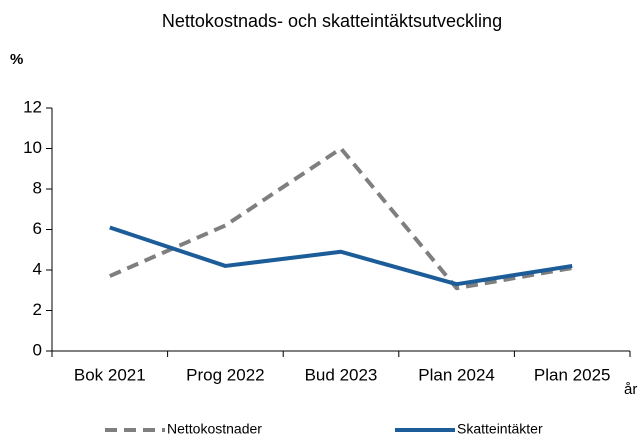 Image resolution: width=642 pixels, height=434 pixels. I want to click on legend-label: Skatteintäkter, so click(500, 427).